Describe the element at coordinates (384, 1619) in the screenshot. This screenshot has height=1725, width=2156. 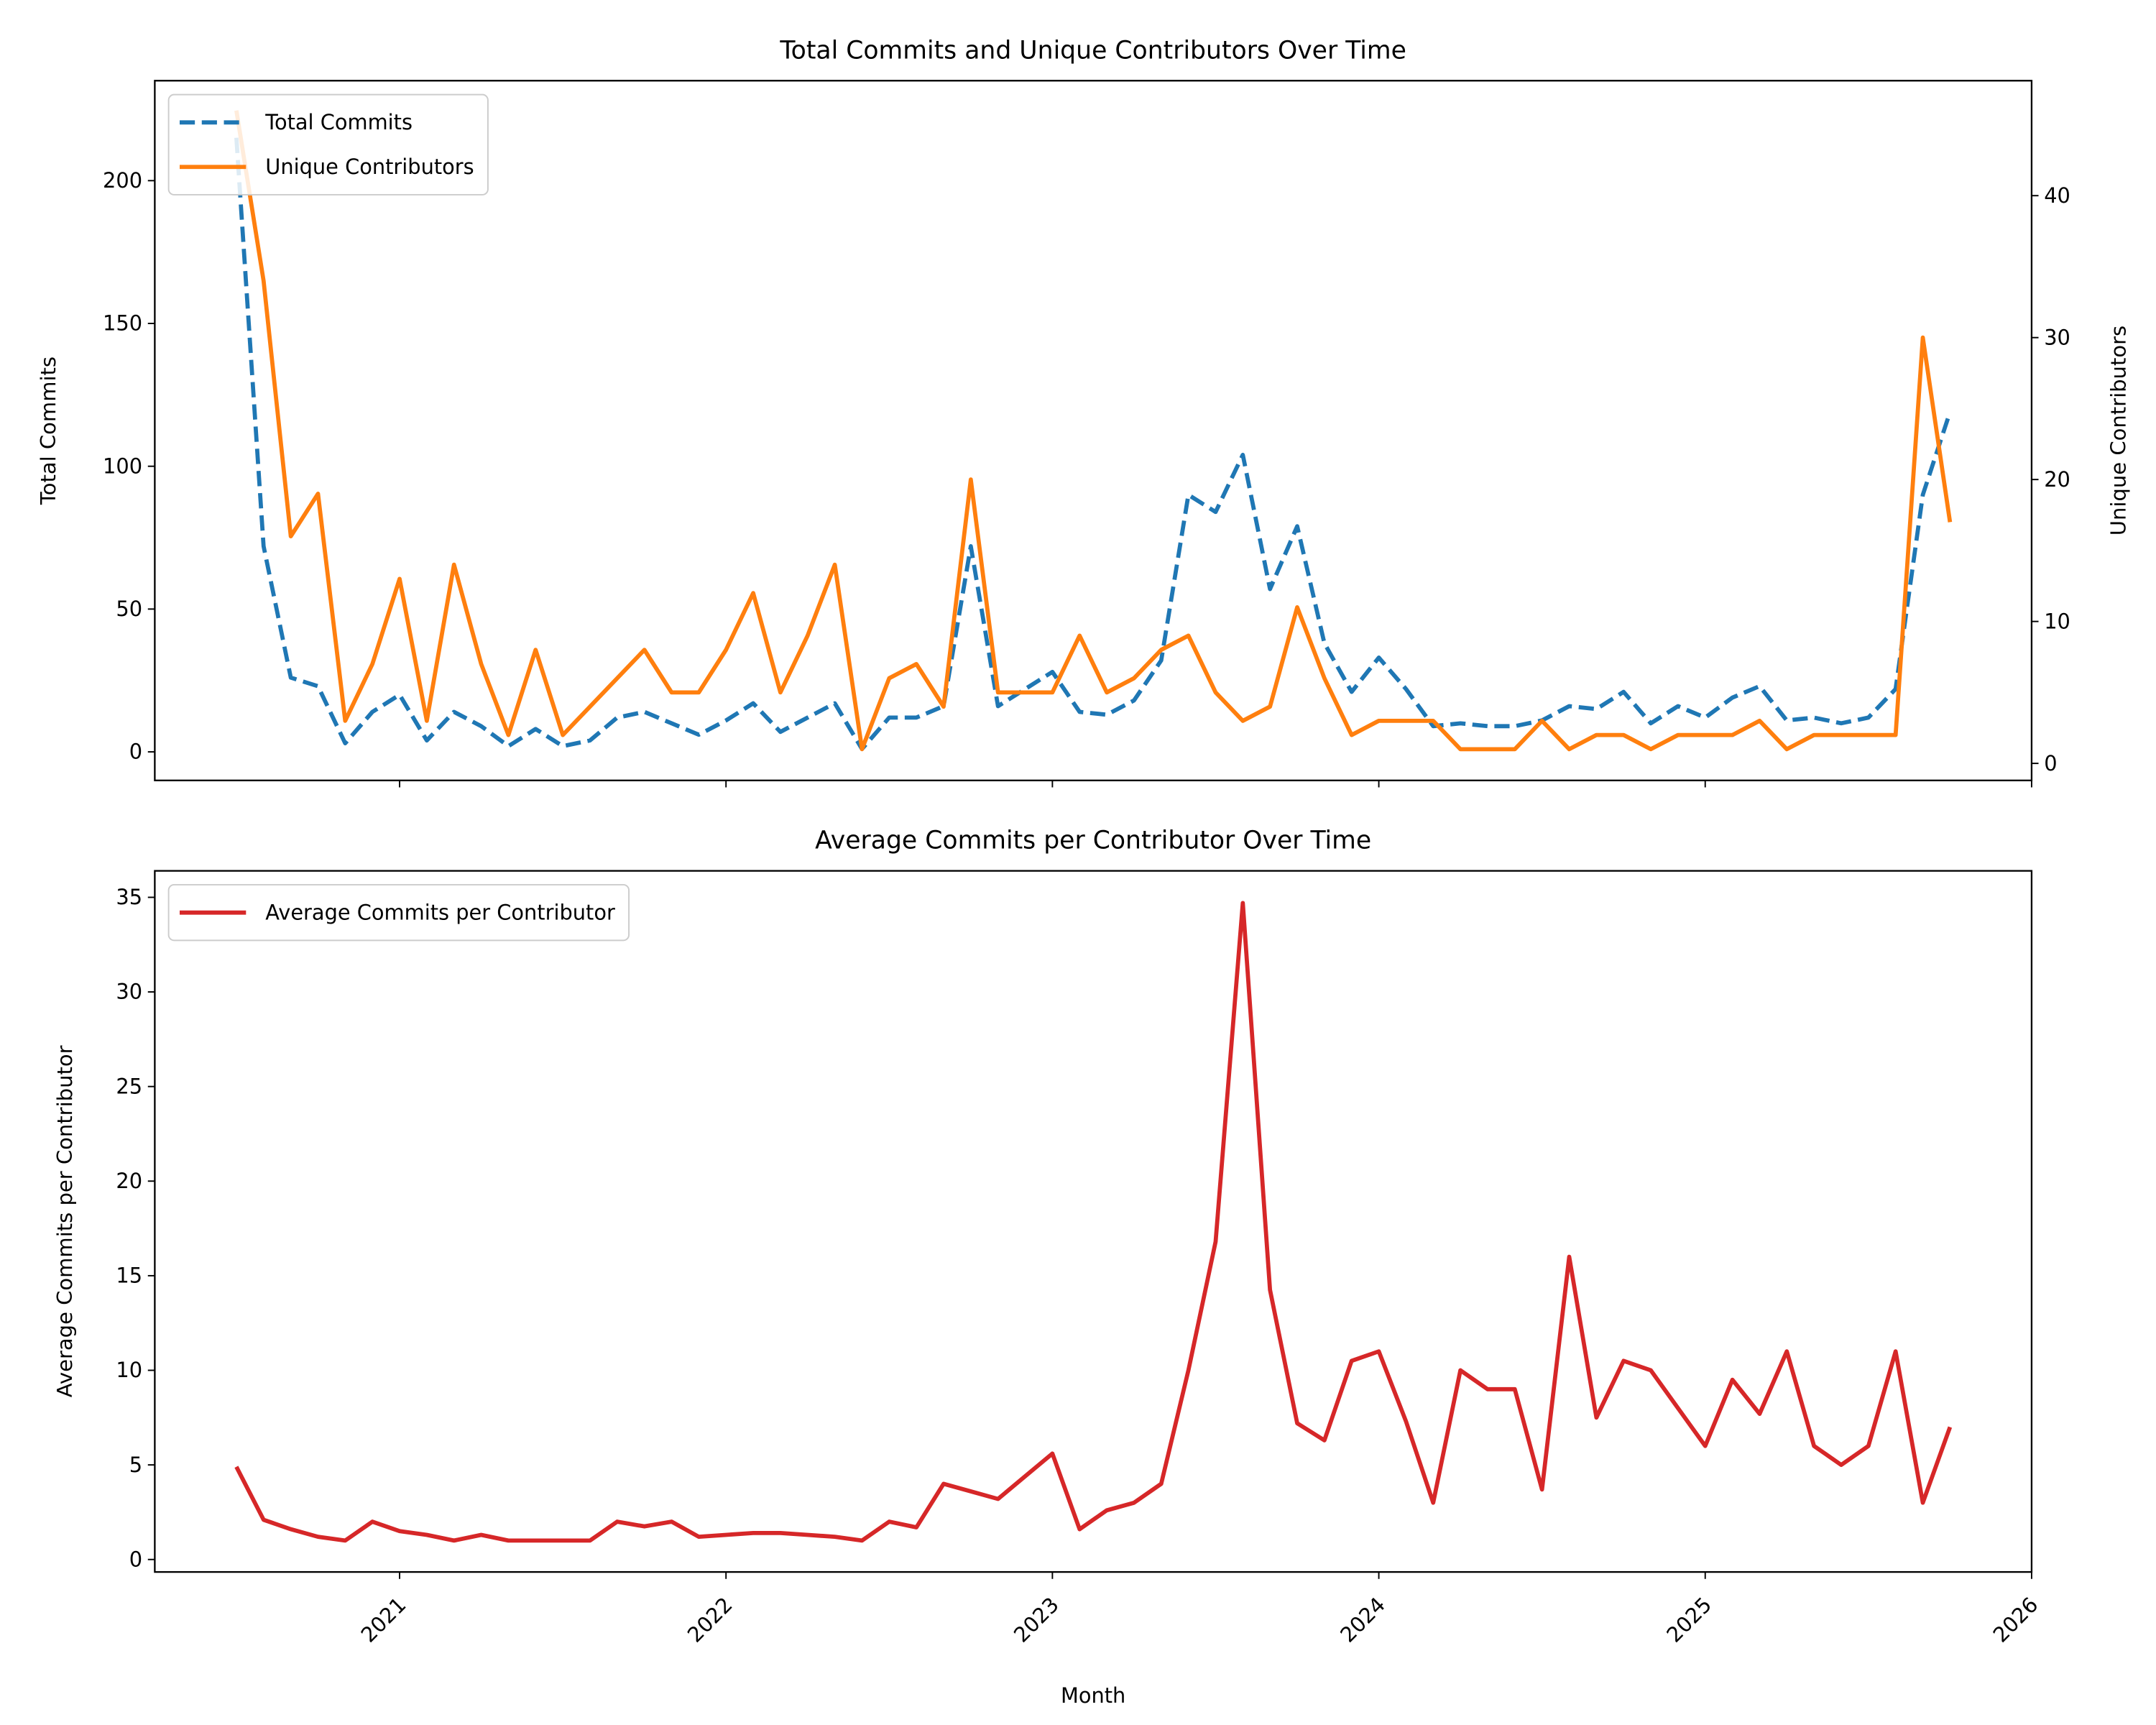
I see `x-tick-label: 2021` at that location.